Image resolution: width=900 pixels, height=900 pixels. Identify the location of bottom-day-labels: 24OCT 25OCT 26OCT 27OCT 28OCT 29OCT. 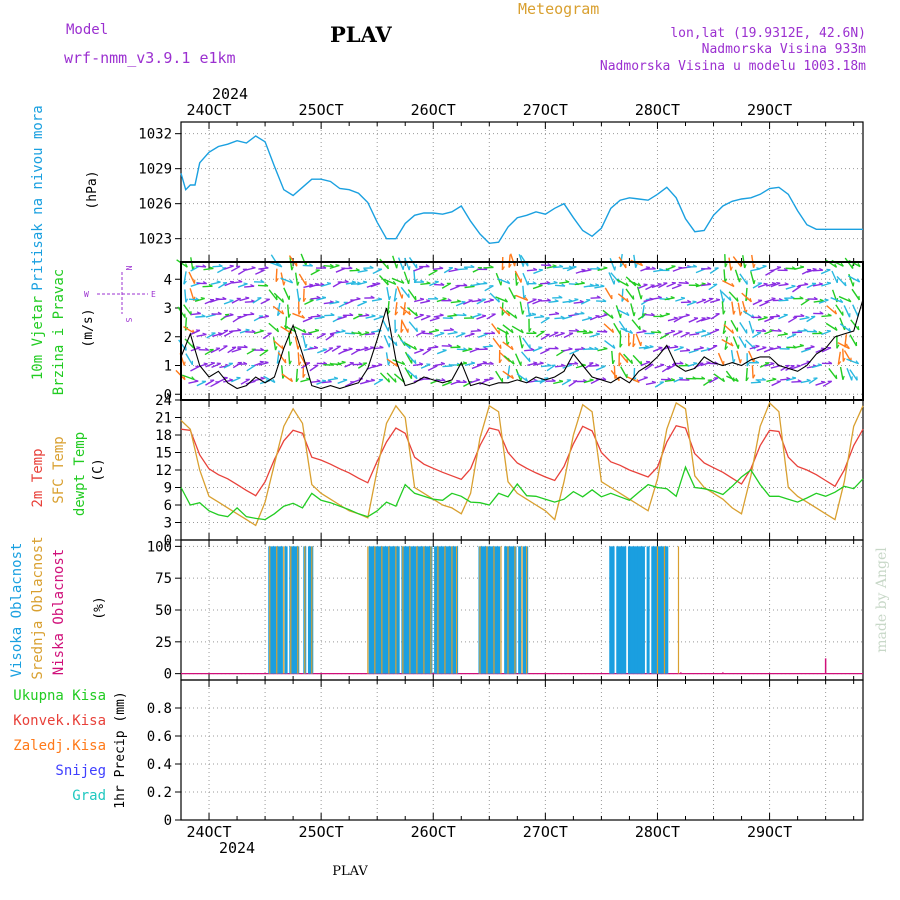
(489, 832).